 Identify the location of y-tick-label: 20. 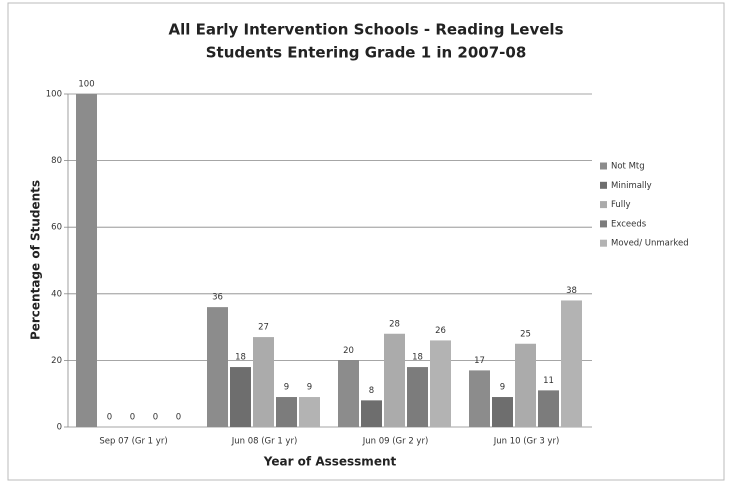
(56, 361).